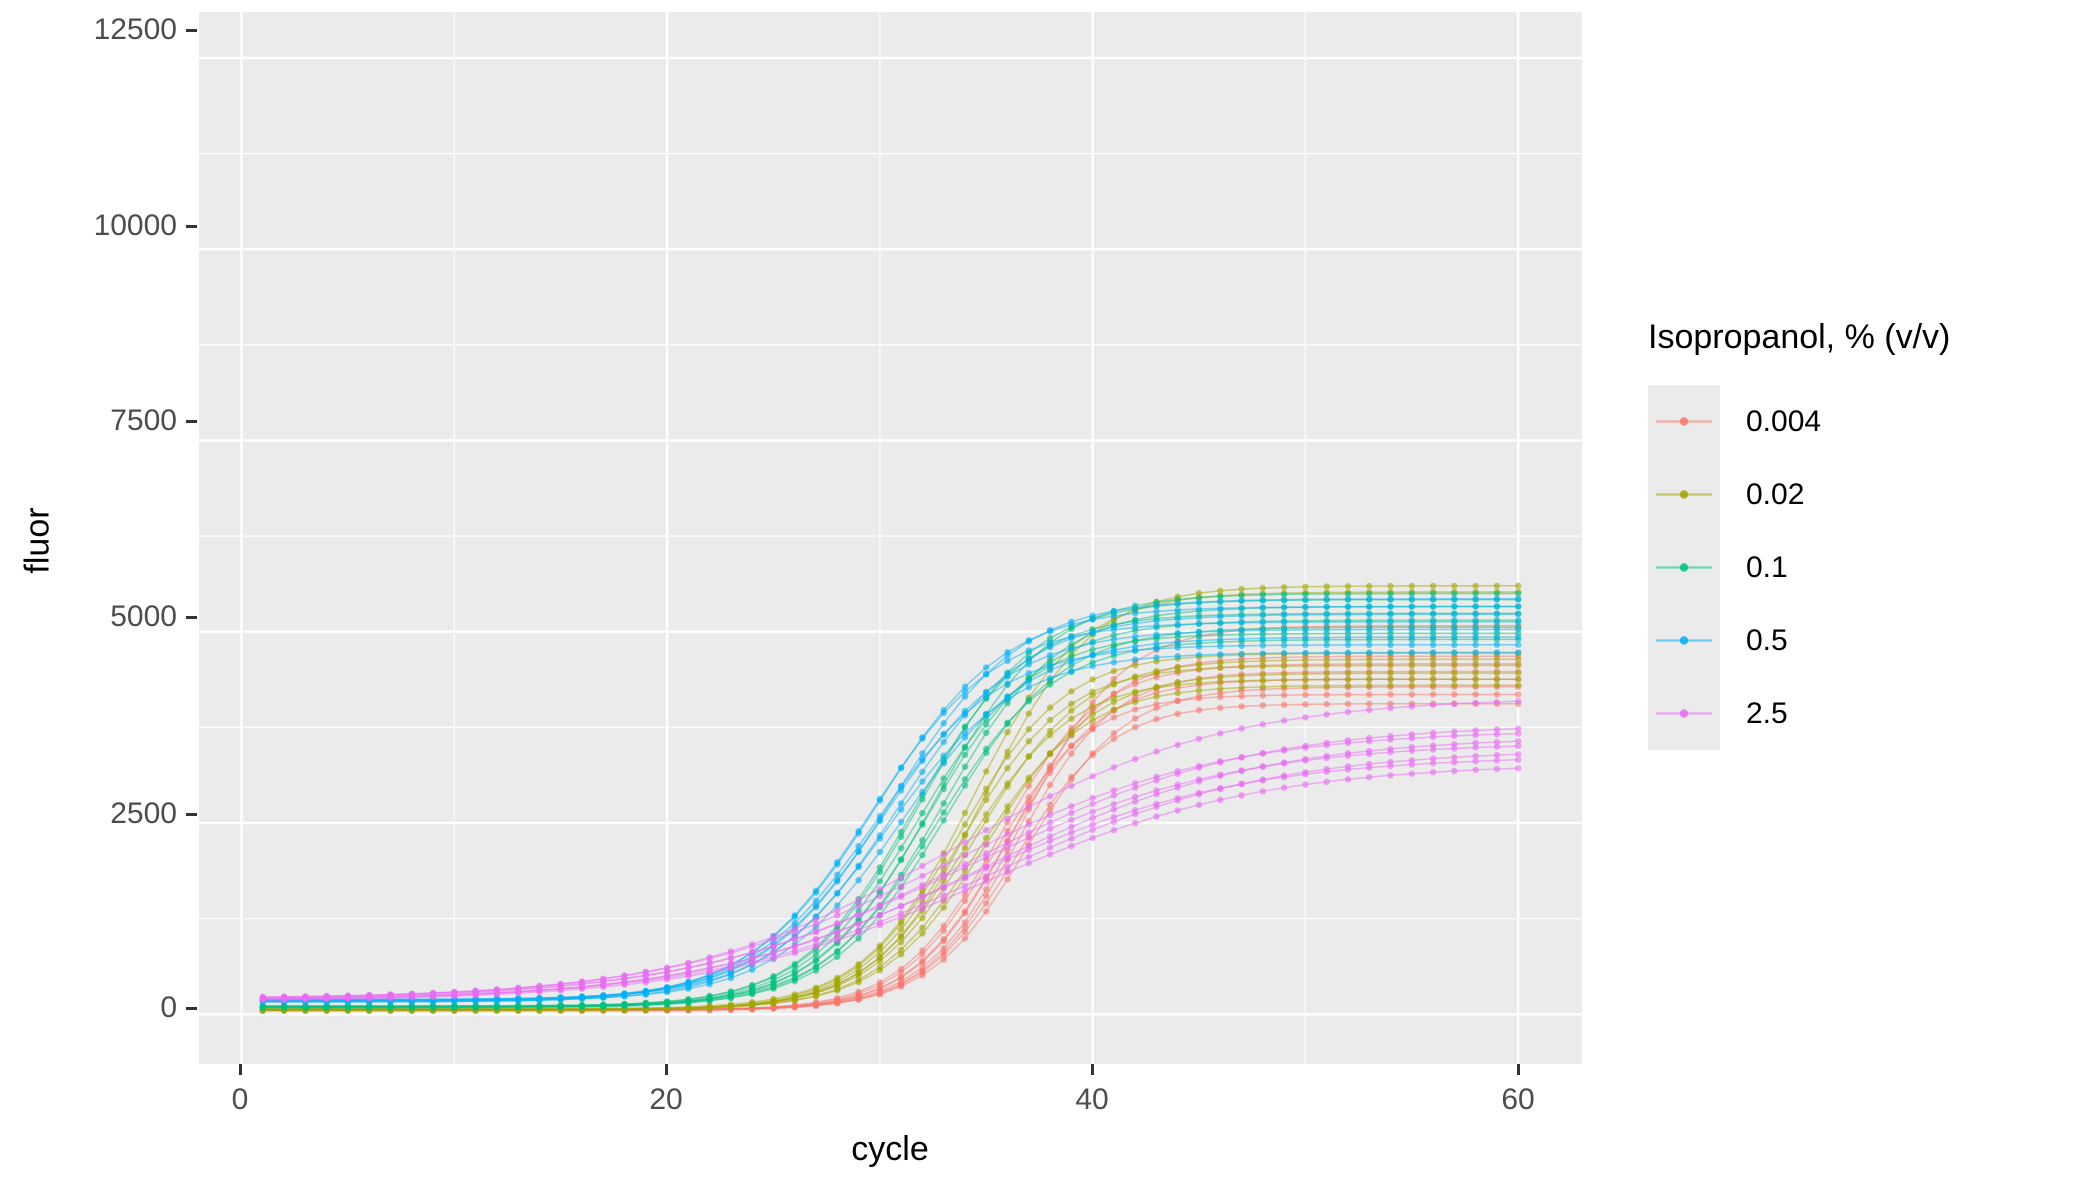  What do you see at coordinates (1775, 494) in the screenshot?
I see `legend-label: 0.02` at bounding box center [1775, 494].